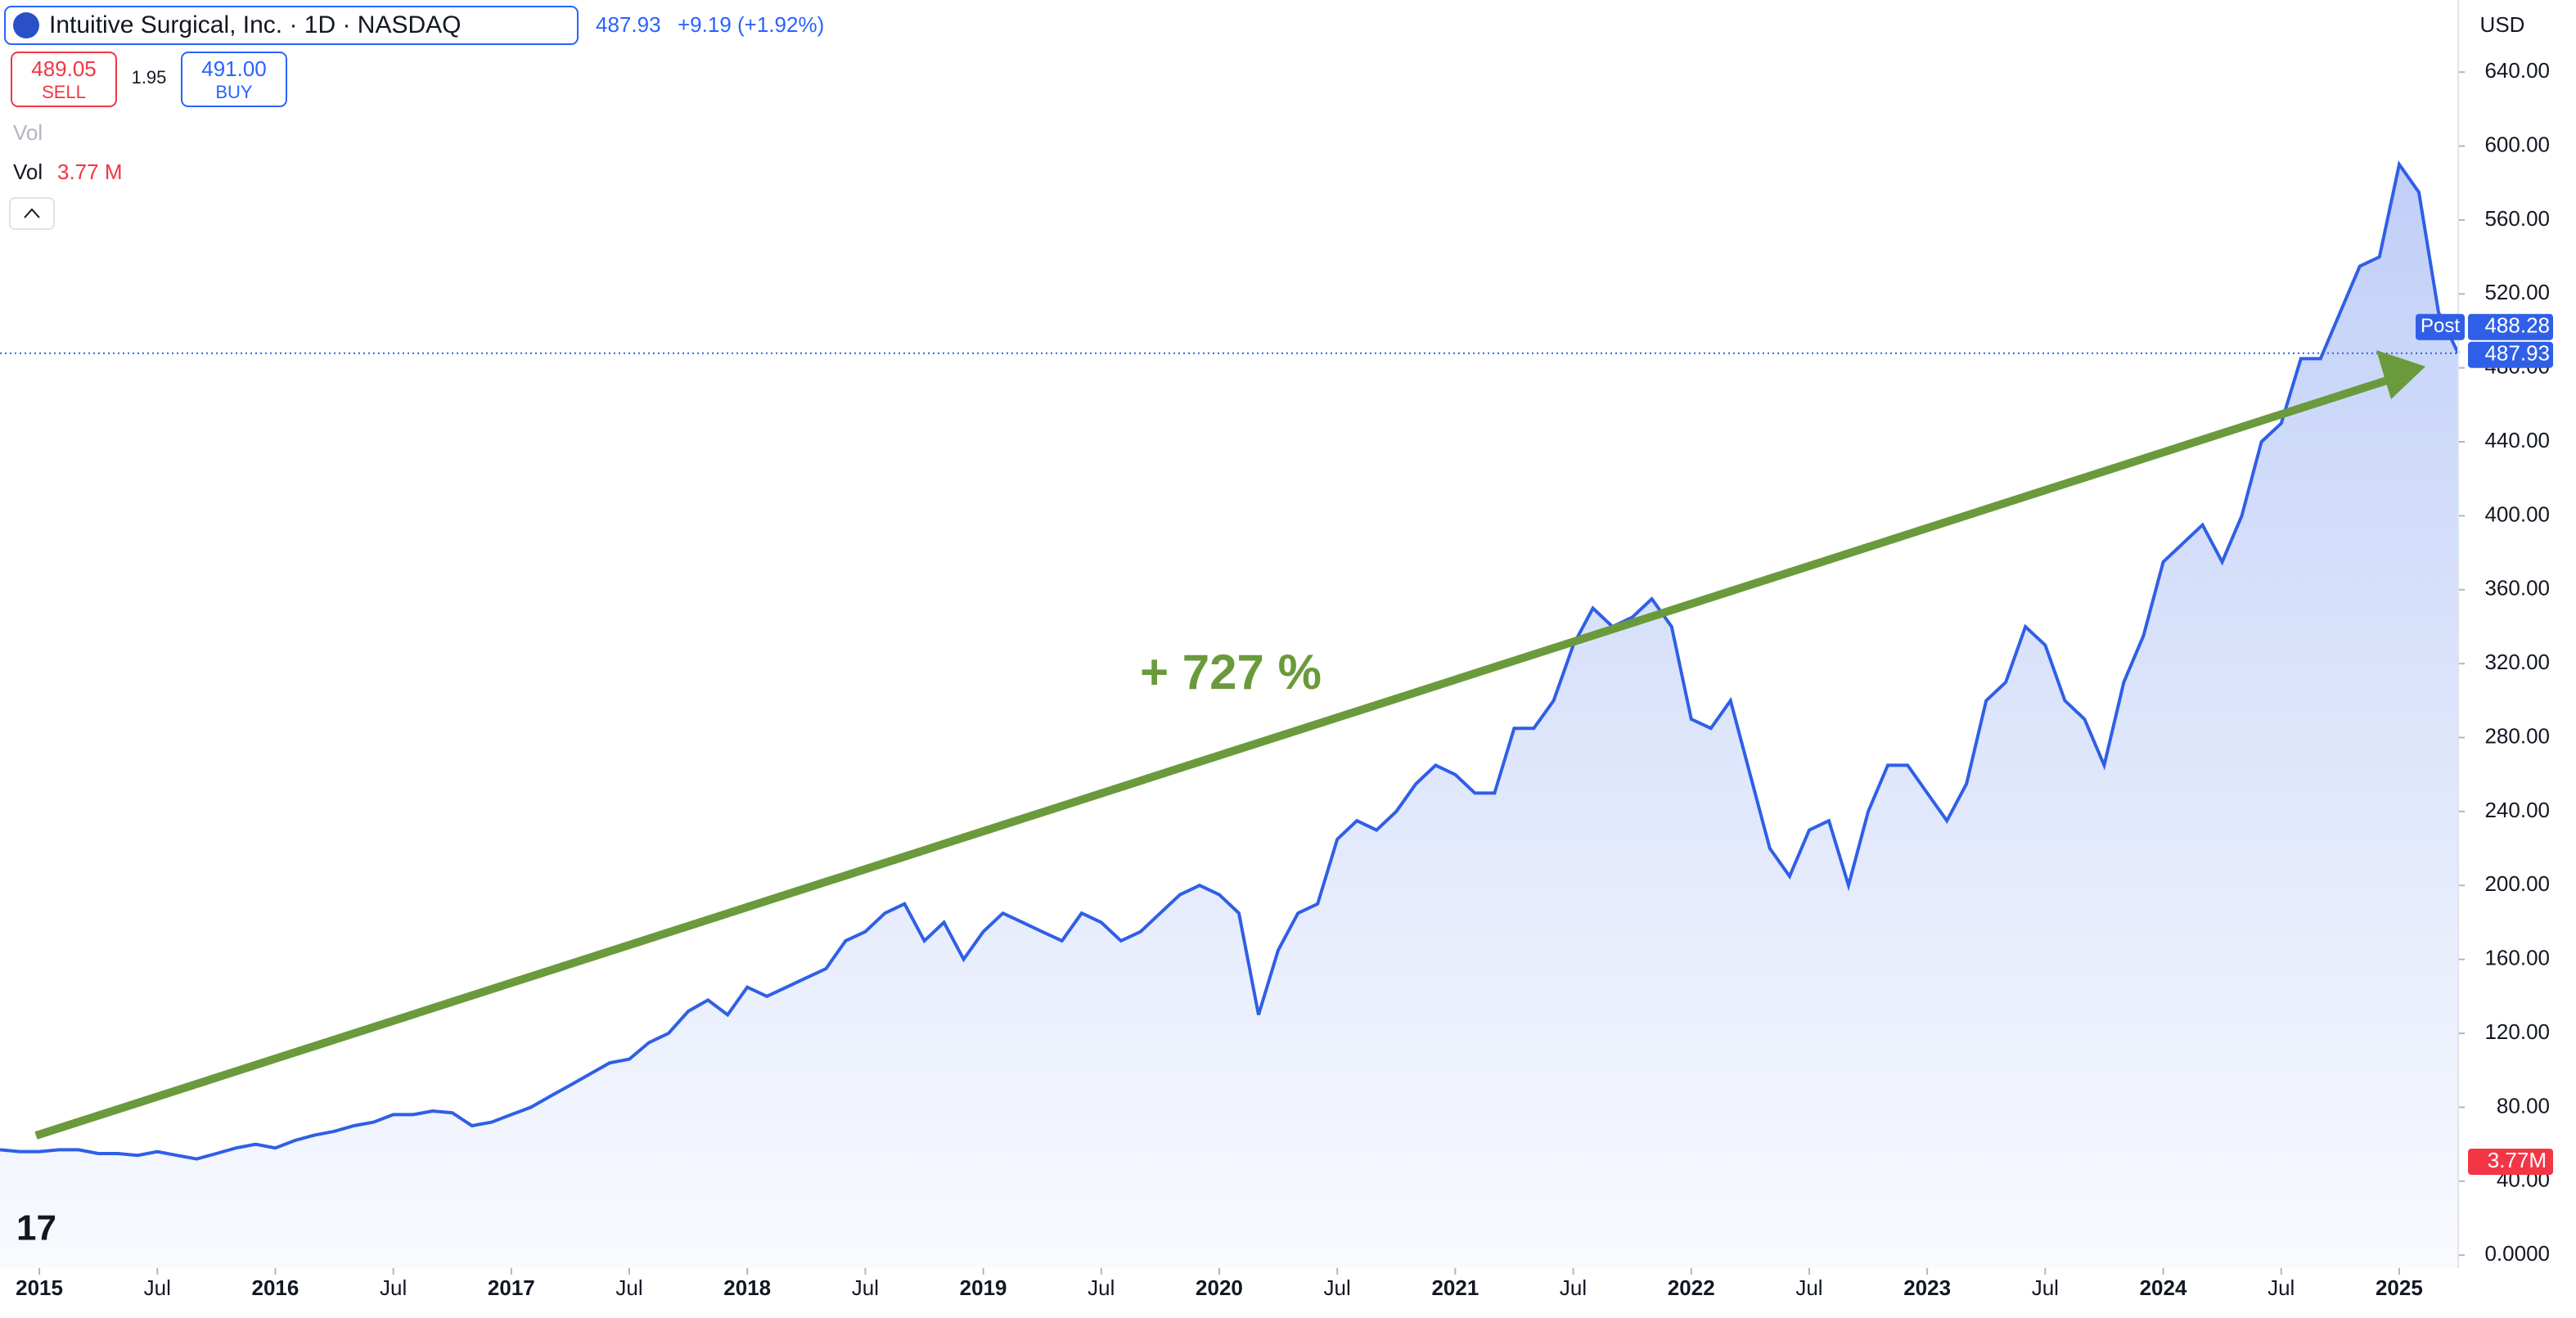 This screenshot has height=1318, width=2576. Describe the element at coordinates (2517, 958) in the screenshot. I see `y-tick-label: 160.00` at that location.